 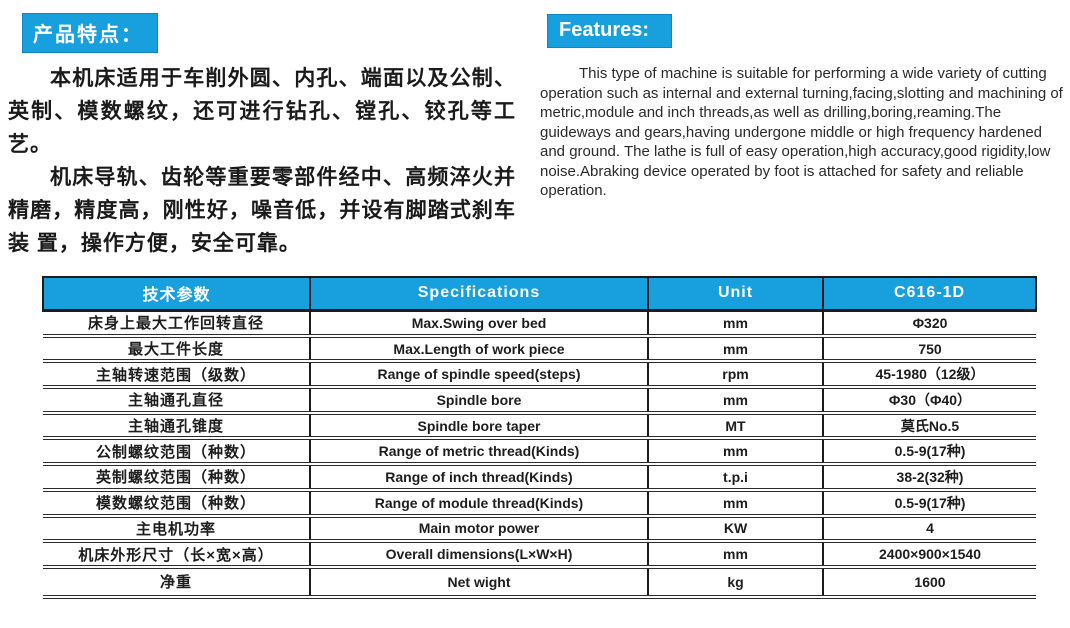 I want to click on table-cell: 床身上最大工作回转直径, so click(x=175, y=324).